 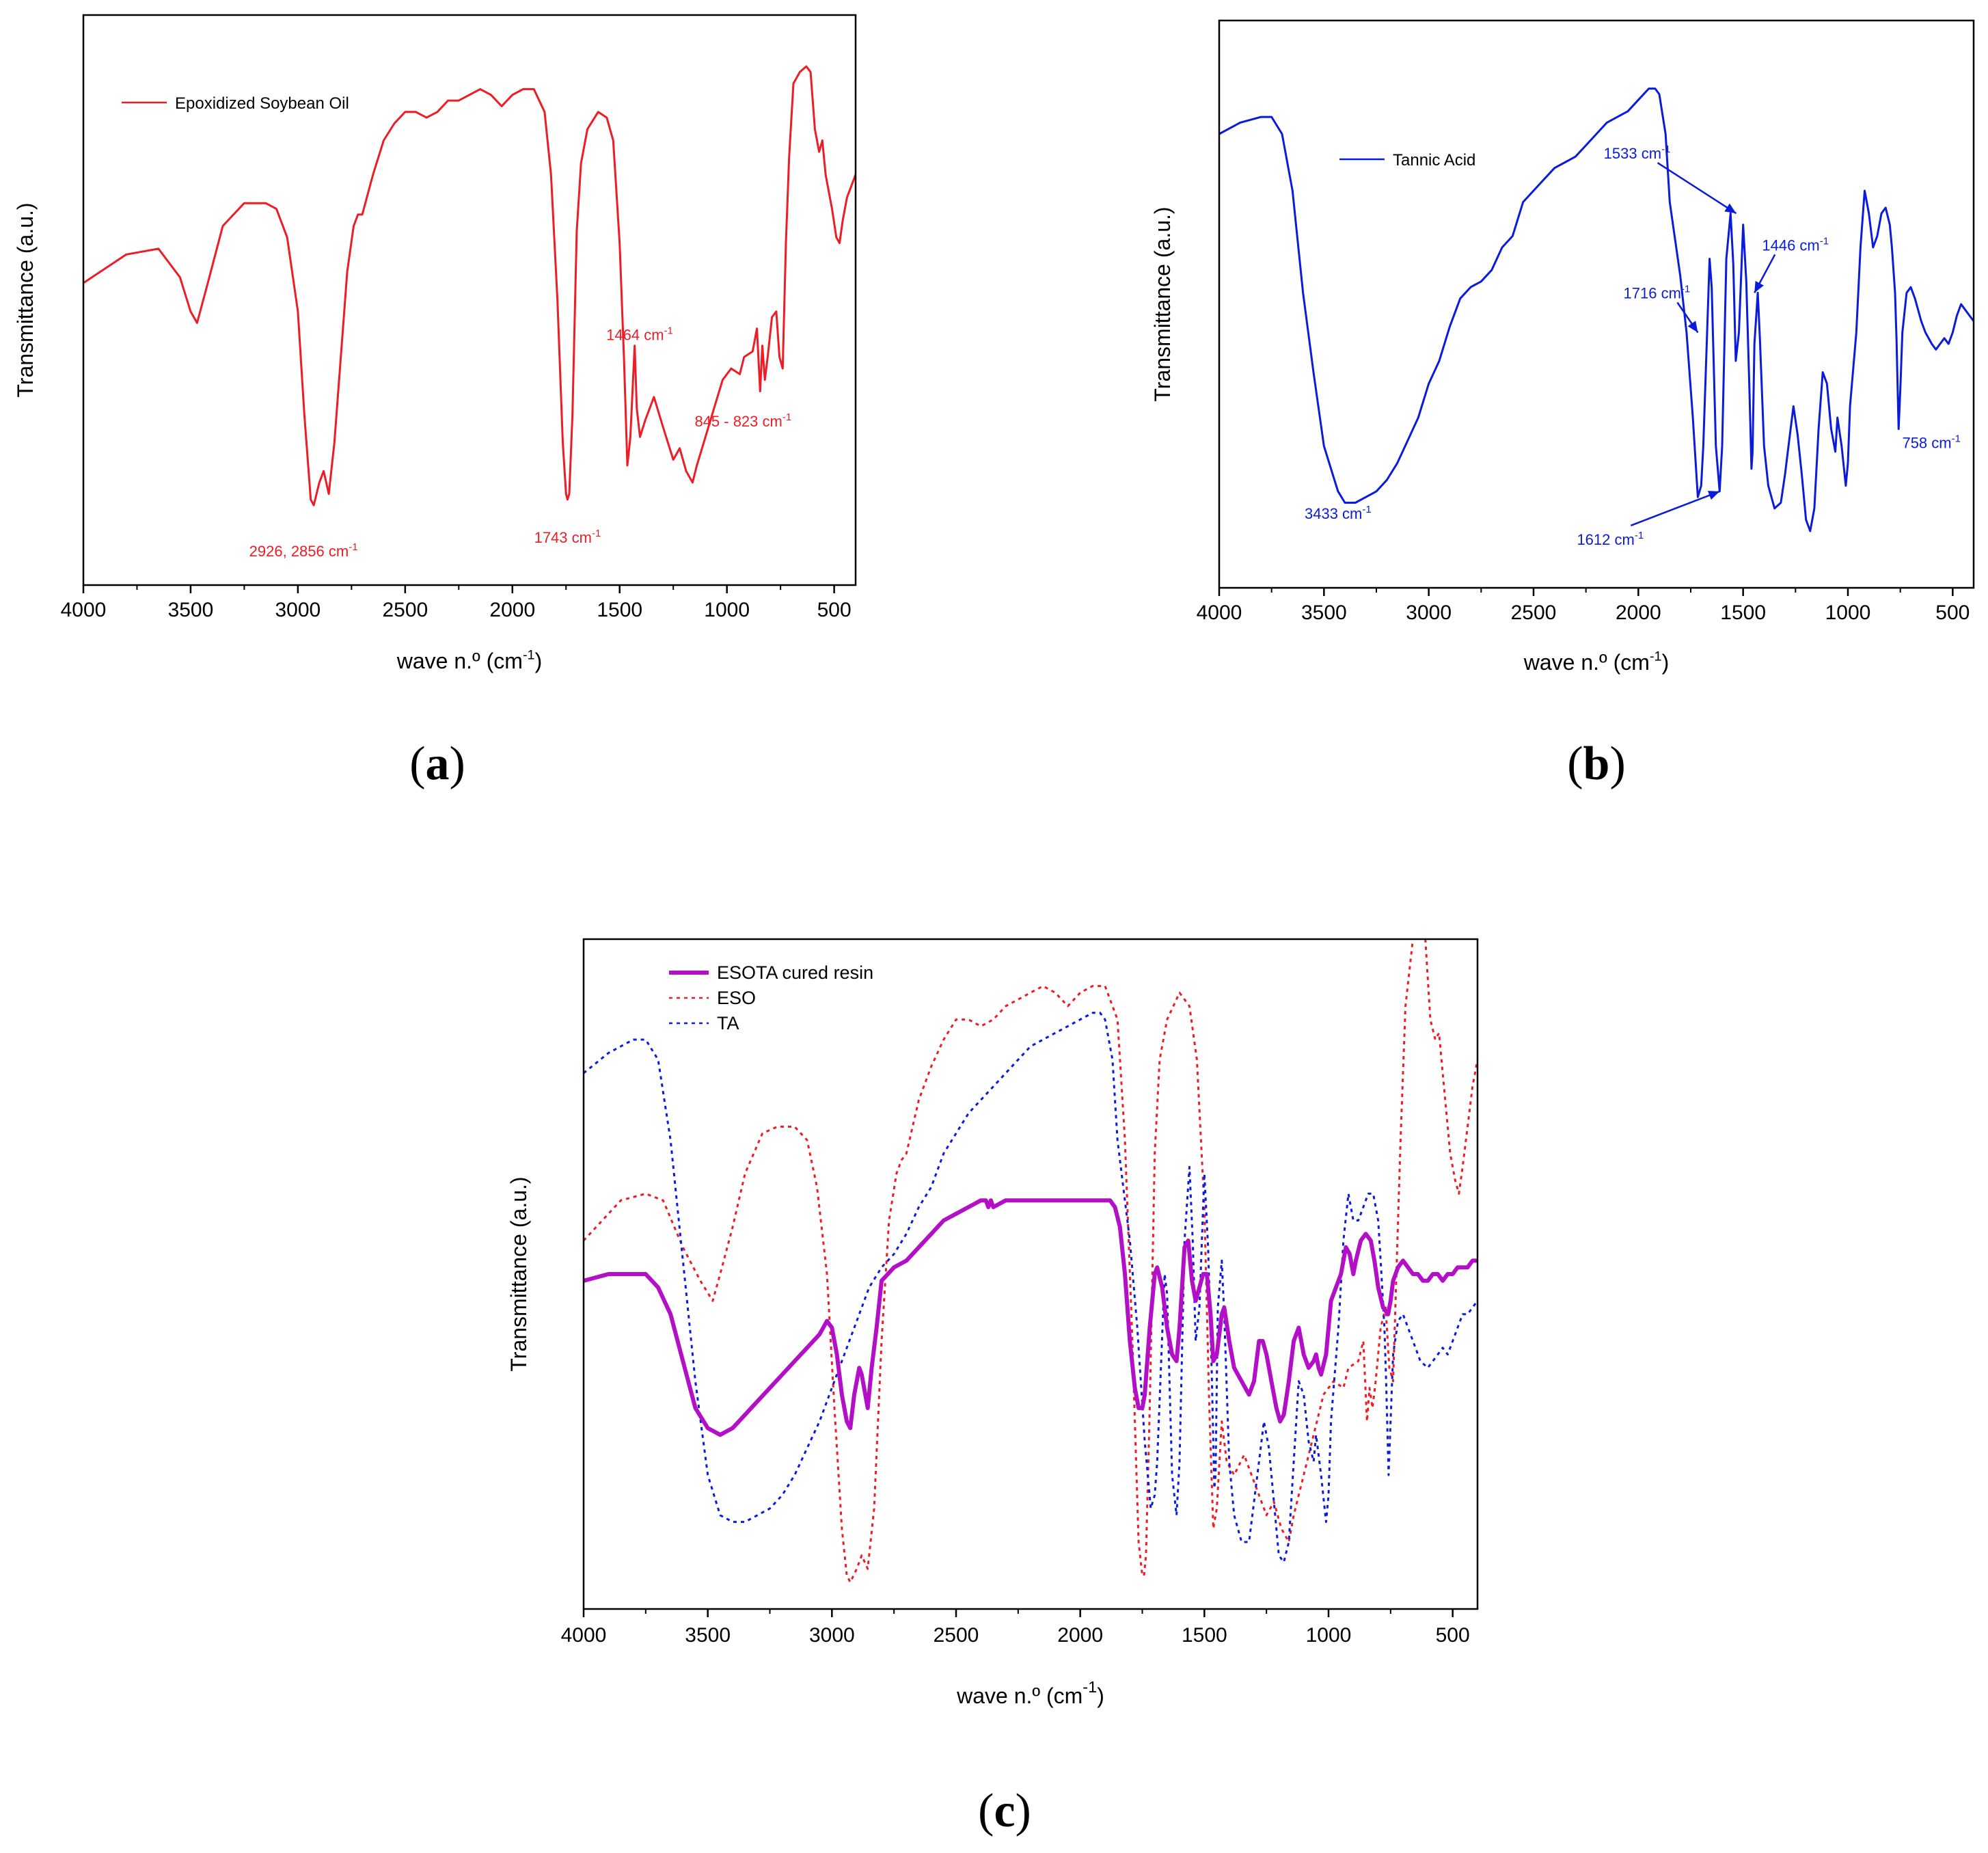 I want to click on annotation-text: 1612 cm, so click(x=1606, y=539).